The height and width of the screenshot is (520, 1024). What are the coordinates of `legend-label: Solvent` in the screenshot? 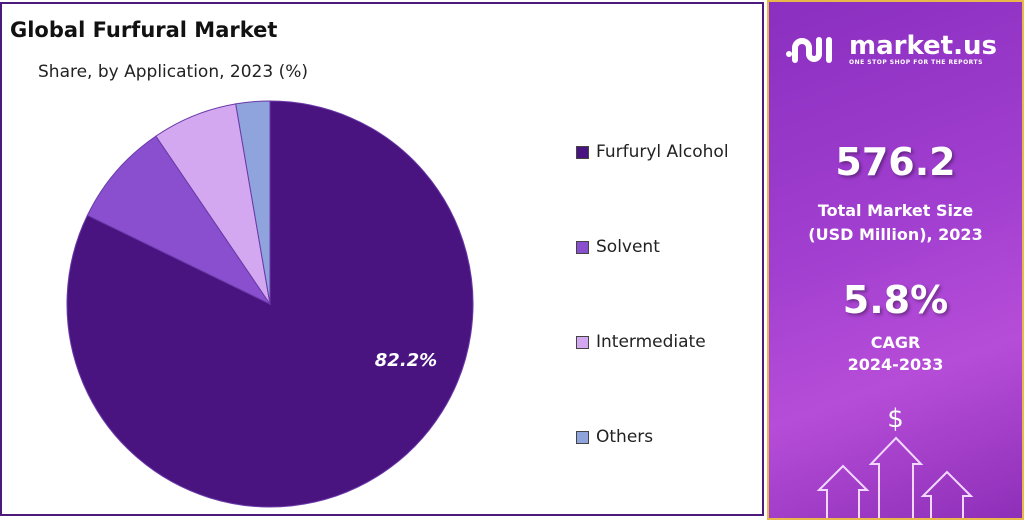 It's located at (628, 247).